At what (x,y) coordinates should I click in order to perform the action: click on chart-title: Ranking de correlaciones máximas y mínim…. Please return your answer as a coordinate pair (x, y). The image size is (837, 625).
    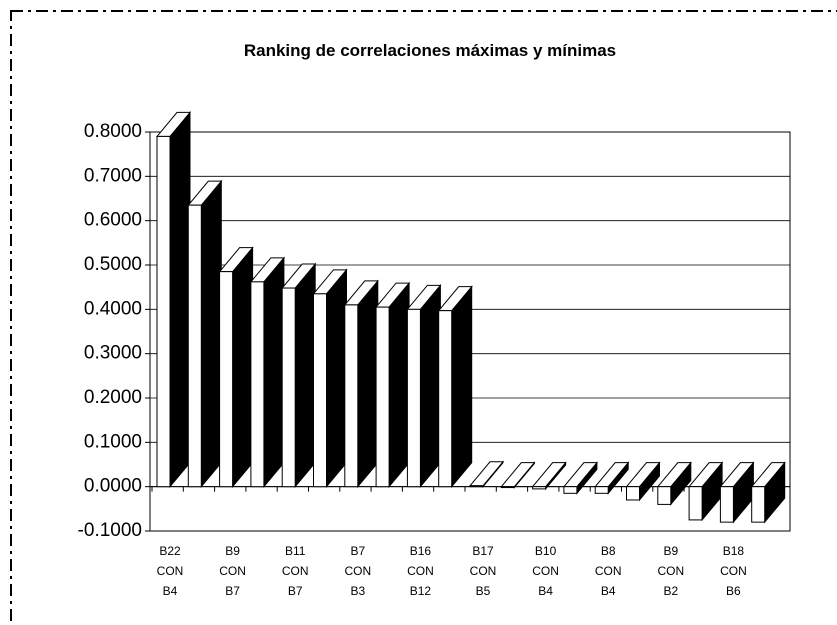
    Looking at the image, I should click on (430, 50).